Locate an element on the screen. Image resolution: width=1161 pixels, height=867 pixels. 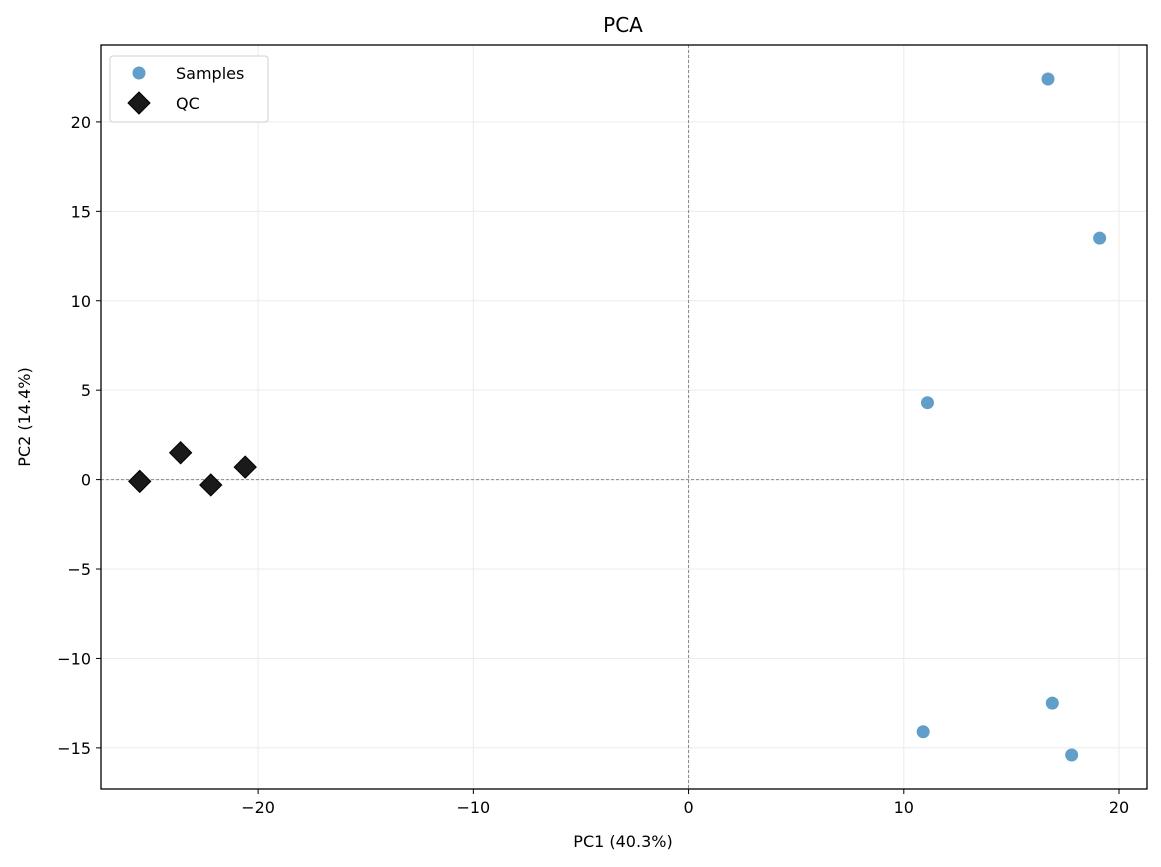
x-tick-label: 0 is located at coordinates (688, 807).